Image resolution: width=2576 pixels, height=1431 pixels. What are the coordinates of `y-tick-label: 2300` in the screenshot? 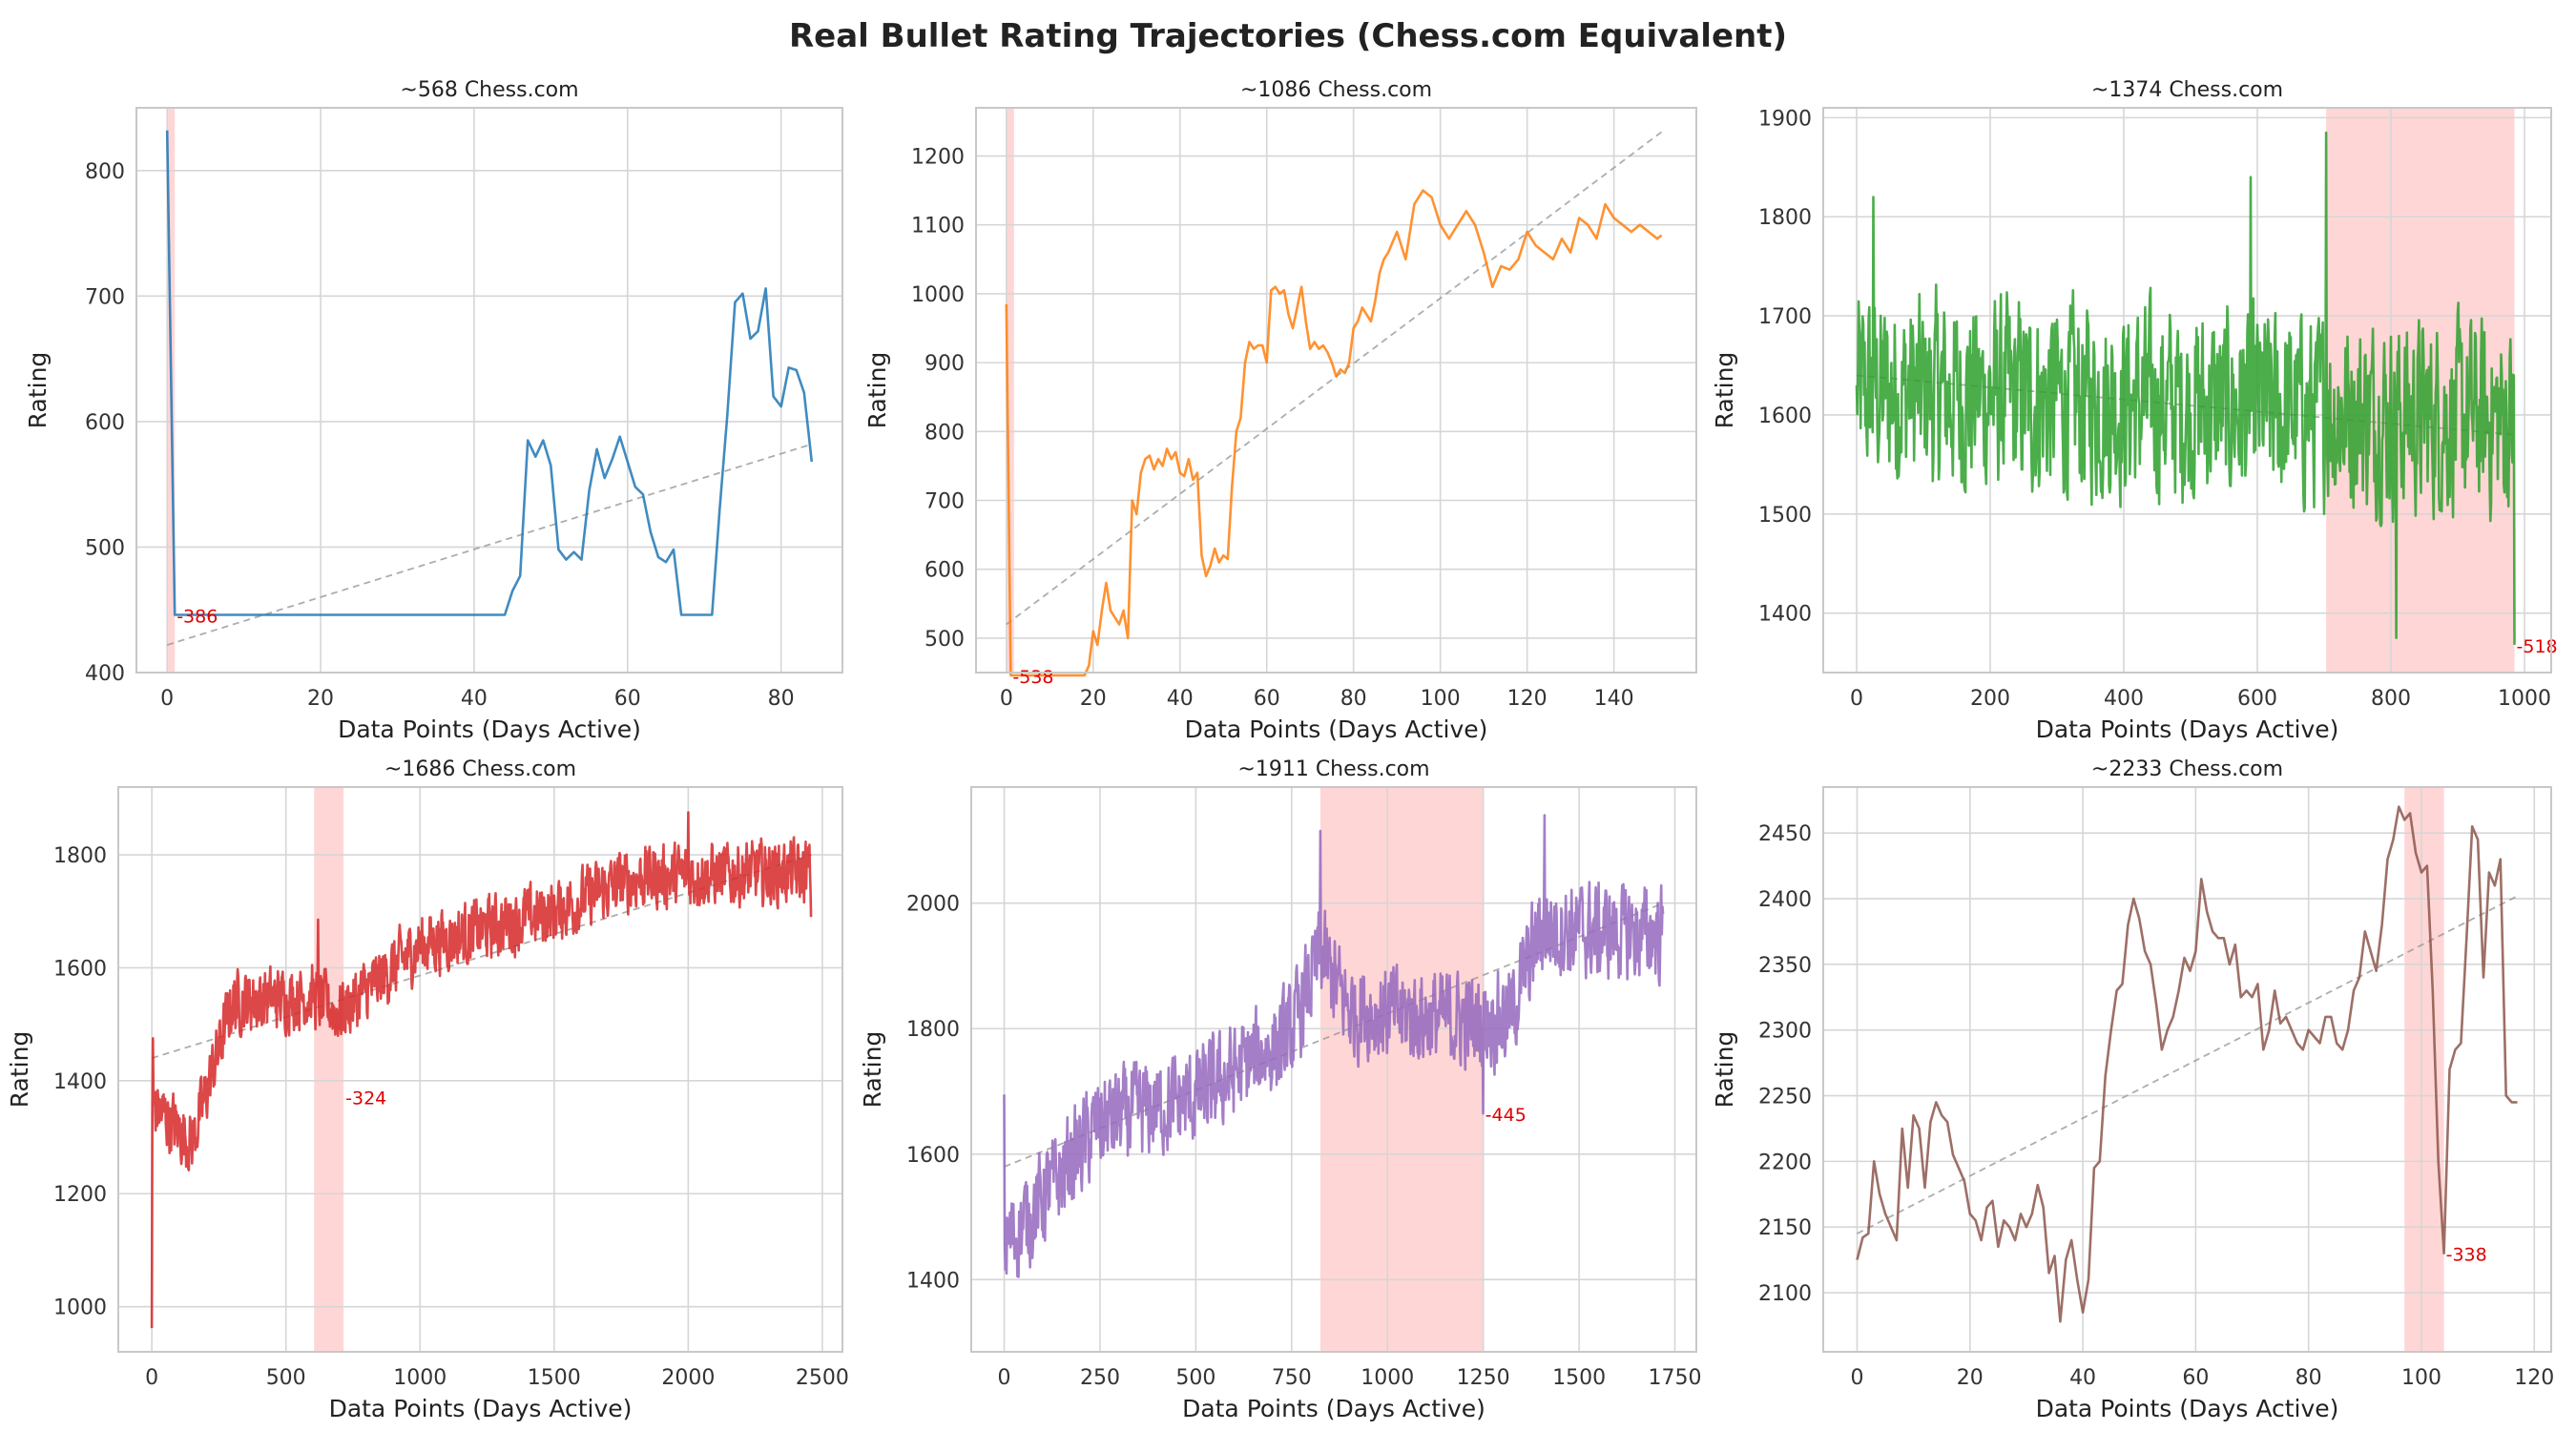 It's located at (1785, 1032).